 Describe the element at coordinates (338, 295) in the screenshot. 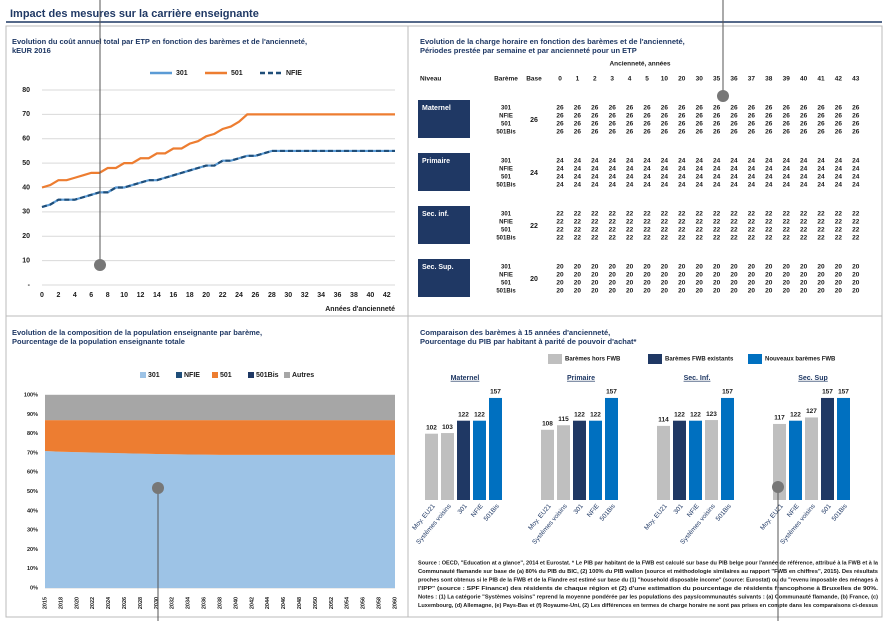

I see `x-tick-label: 36` at that location.